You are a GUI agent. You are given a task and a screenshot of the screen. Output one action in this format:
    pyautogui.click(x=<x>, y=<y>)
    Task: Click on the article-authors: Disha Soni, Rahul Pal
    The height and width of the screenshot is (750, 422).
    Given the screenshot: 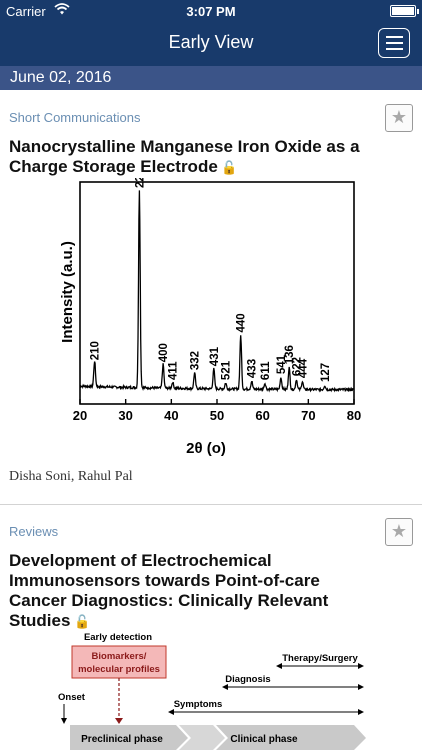 What is the action you would take?
    pyautogui.click(x=71, y=476)
    